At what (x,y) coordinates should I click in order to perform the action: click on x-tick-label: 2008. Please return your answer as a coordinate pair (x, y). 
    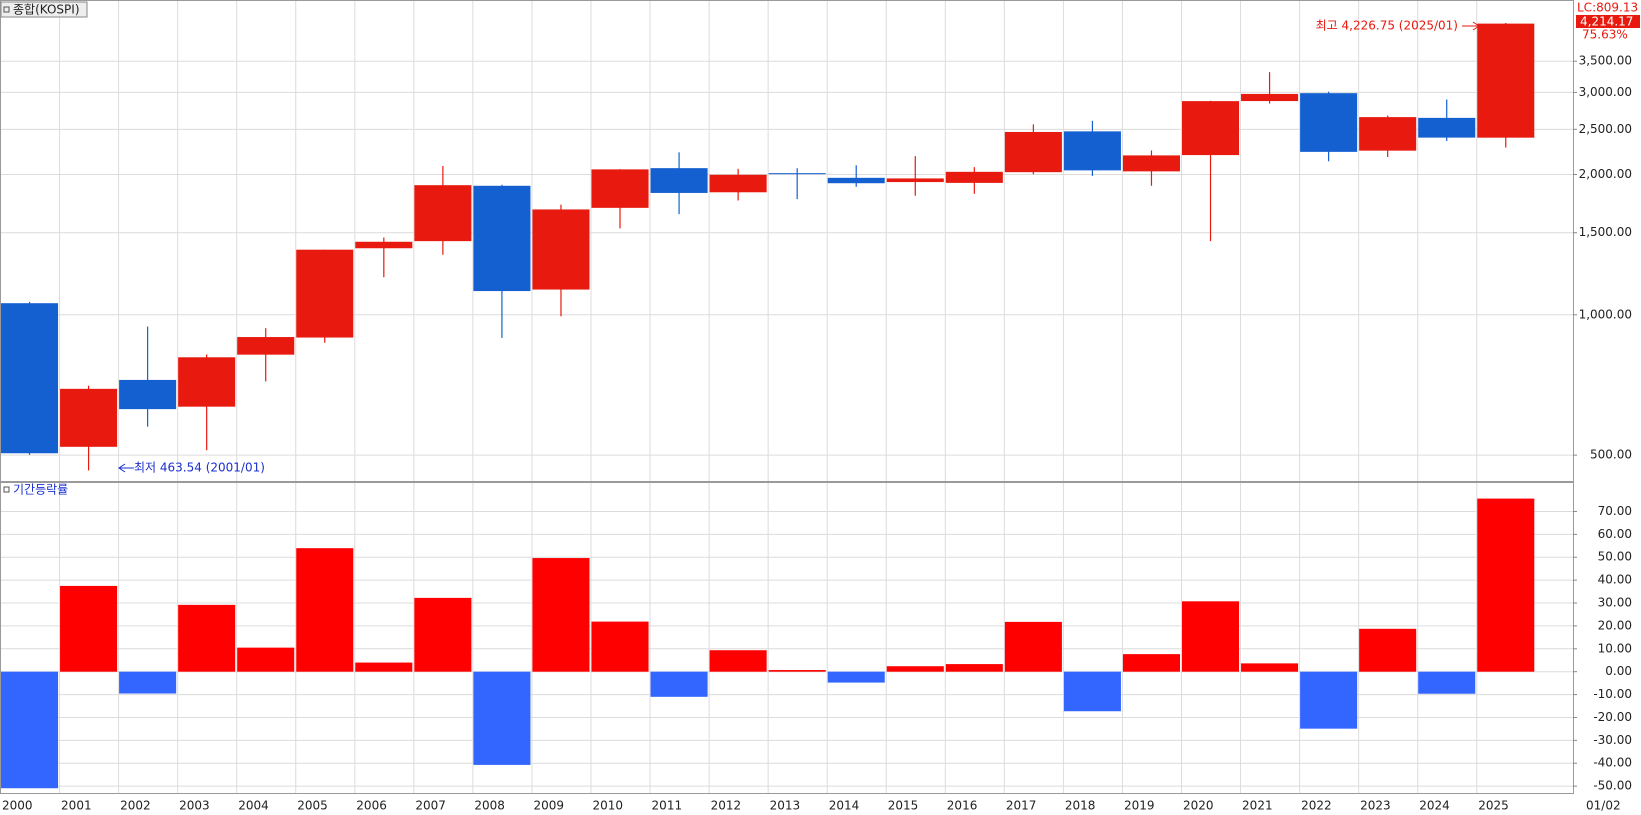
    Looking at the image, I should click on (489, 806).